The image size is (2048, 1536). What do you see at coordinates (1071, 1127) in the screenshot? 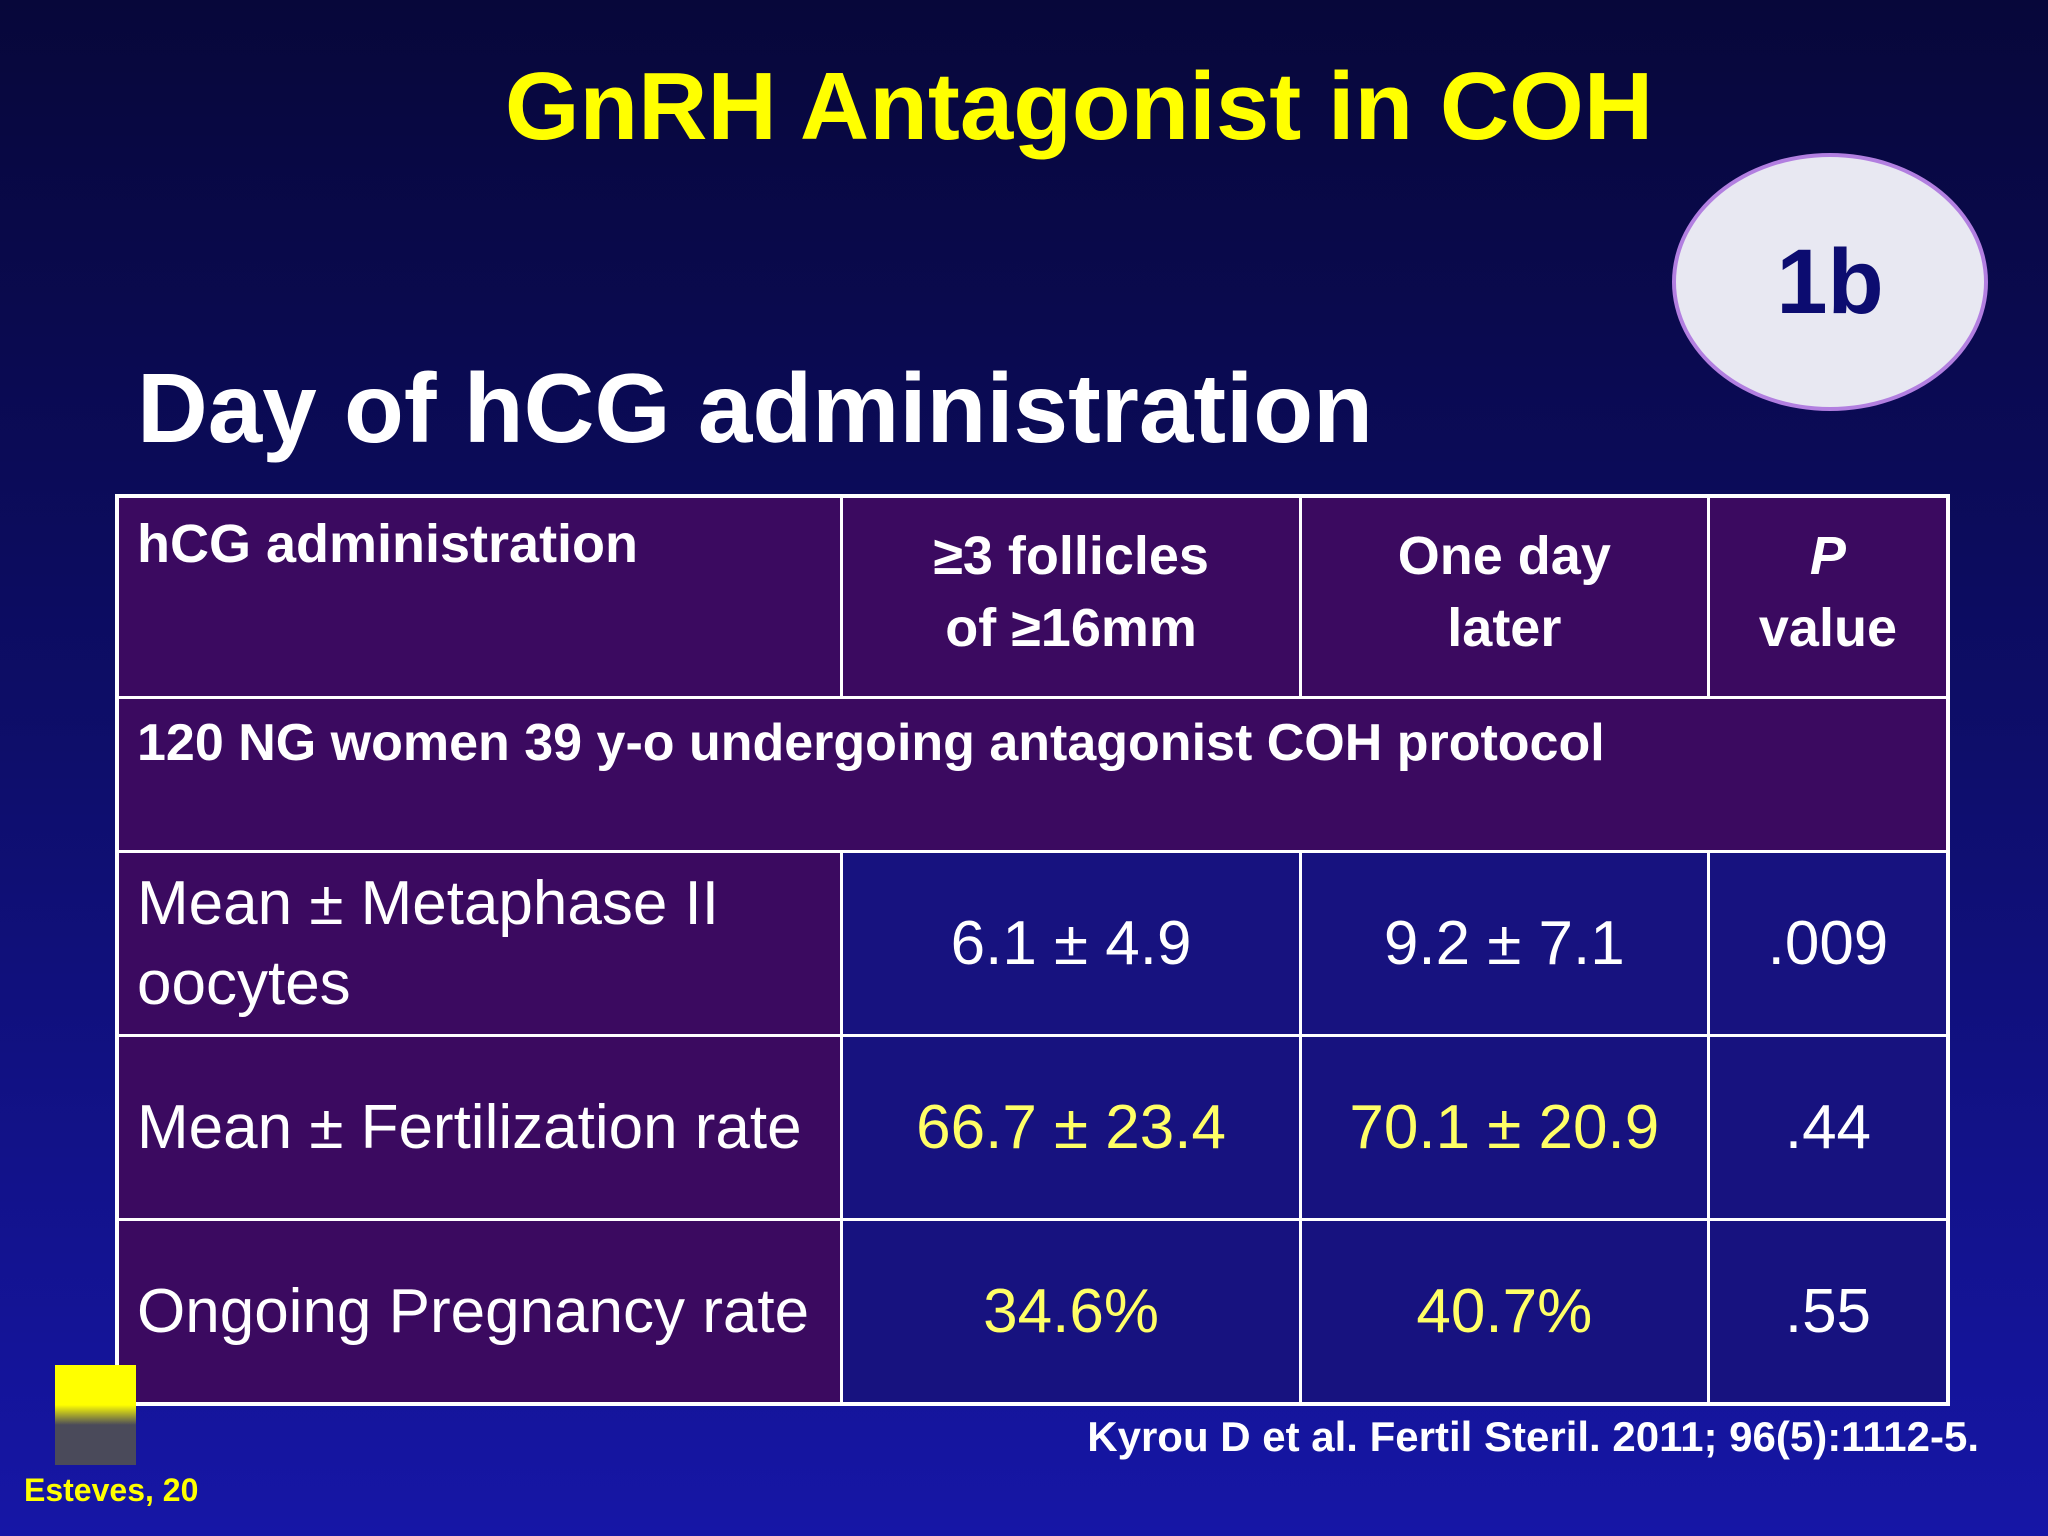
I see `cell: 66.7 ± 23.4` at bounding box center [1071, 1127].